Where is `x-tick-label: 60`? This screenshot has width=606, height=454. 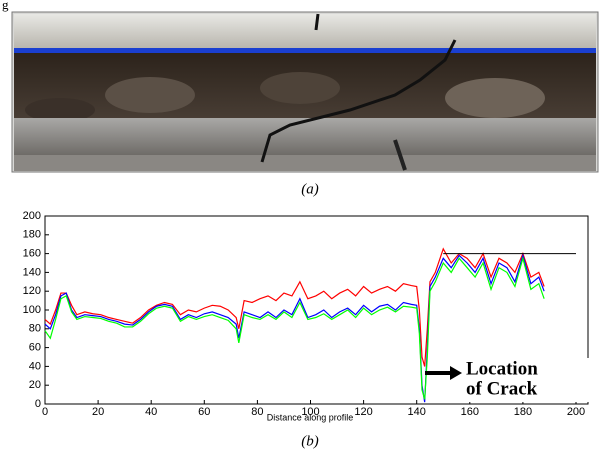 x-tick-label: 60 is located at coordinates (204, 412).